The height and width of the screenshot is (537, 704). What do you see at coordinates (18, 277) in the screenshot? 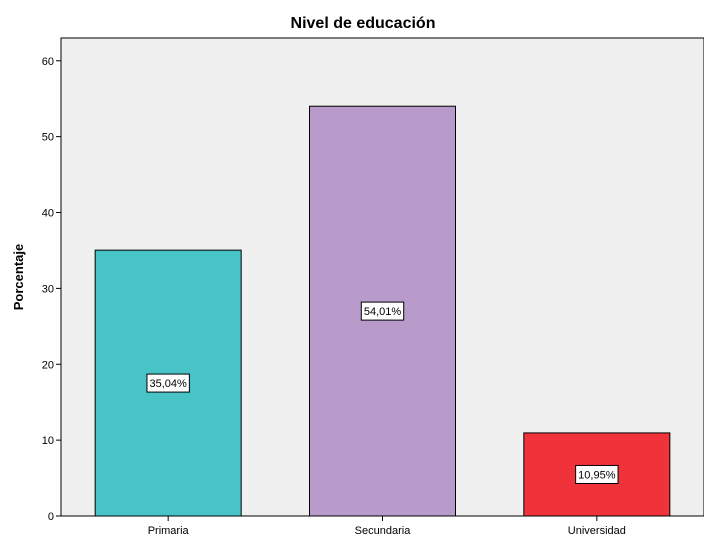
I see `y-axis-label: Porcentaje` at bounding box center [18, 277].